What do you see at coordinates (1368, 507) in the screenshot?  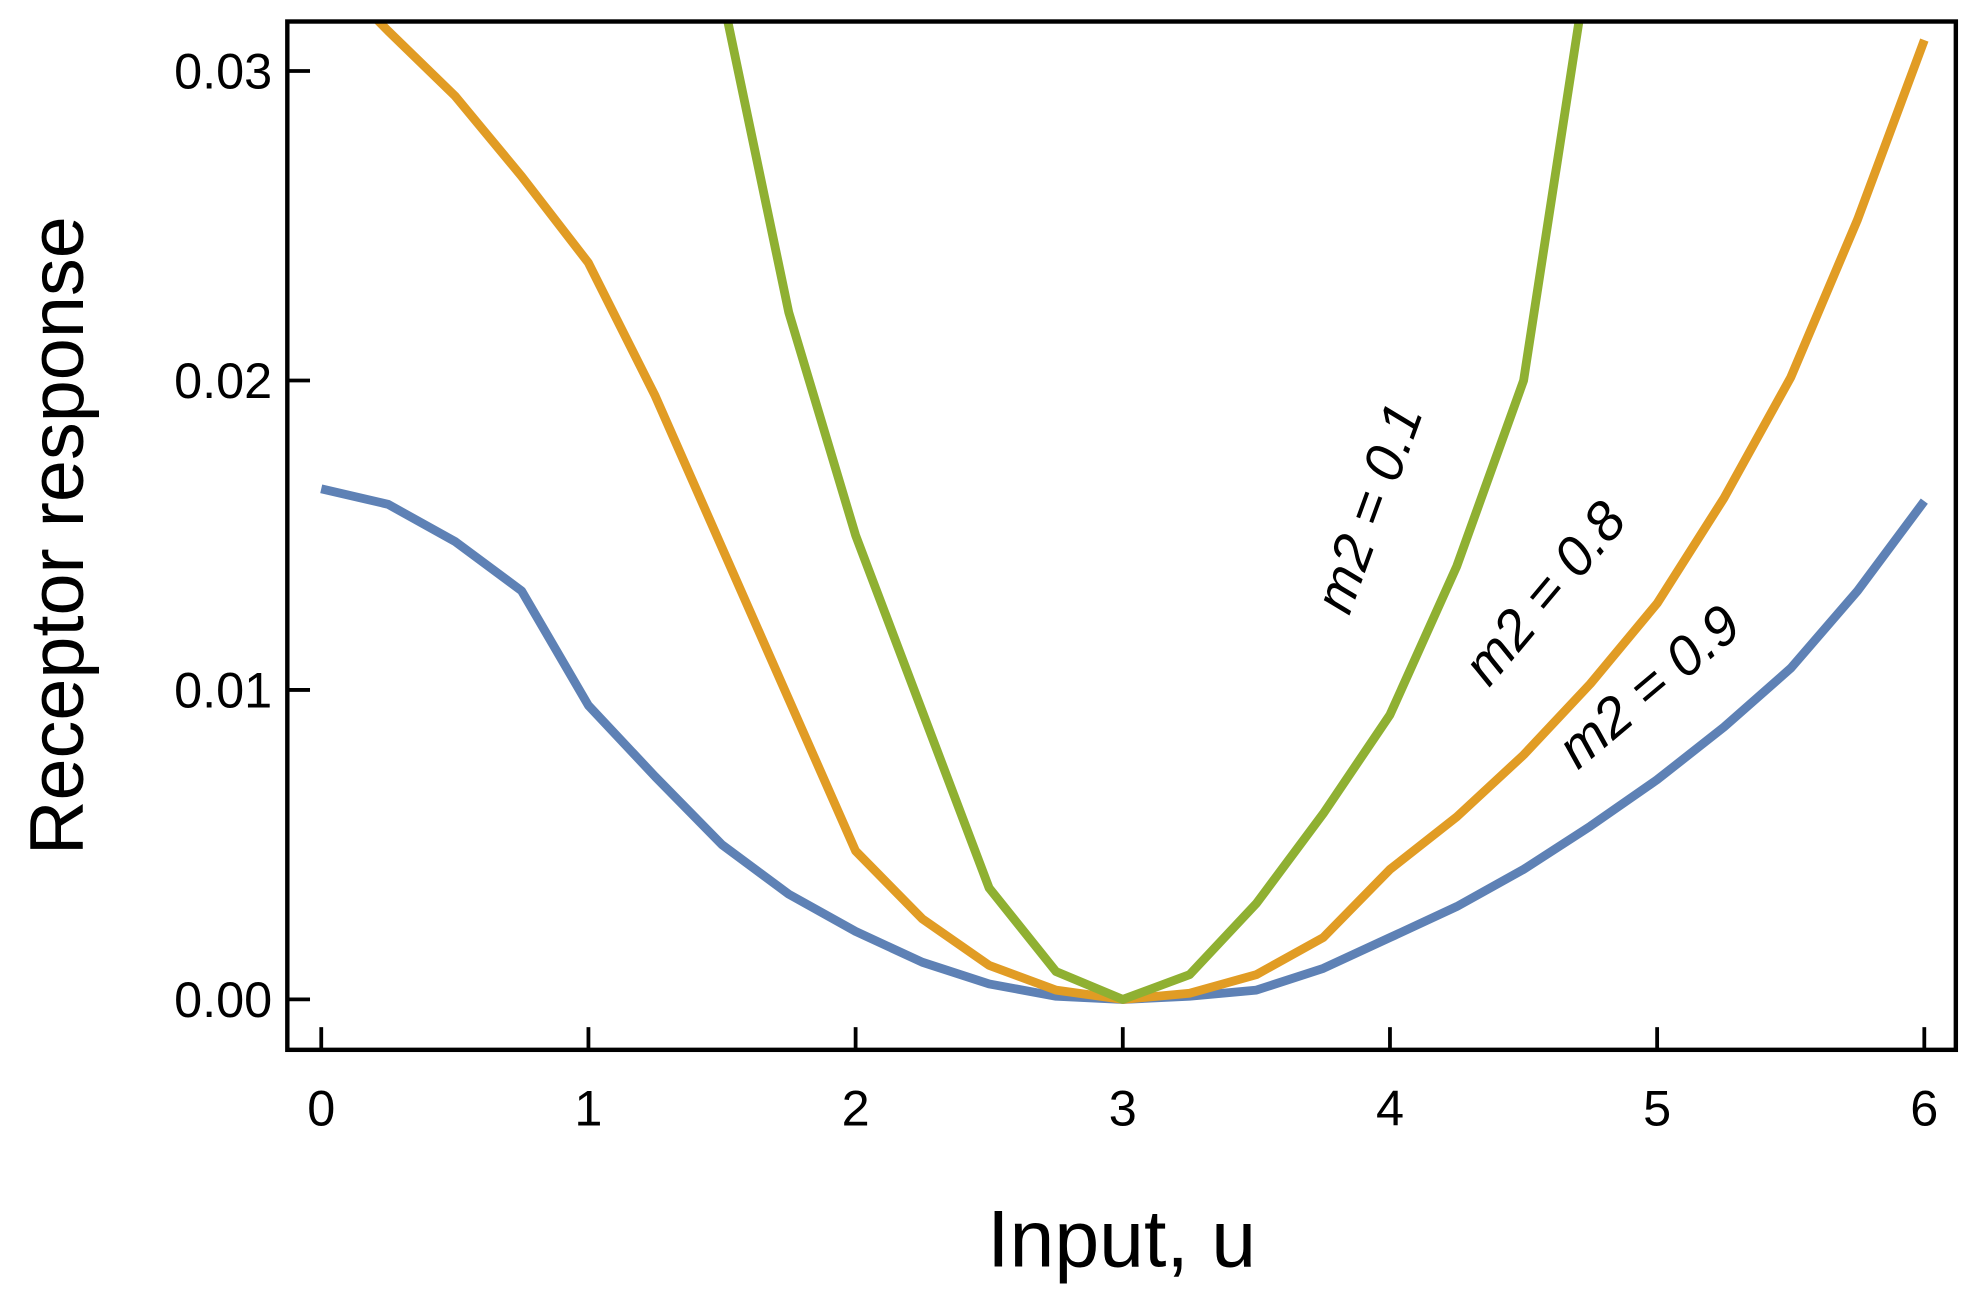 I see `curve-label: m2 = 0.1` at bounding box center [1368, 507].